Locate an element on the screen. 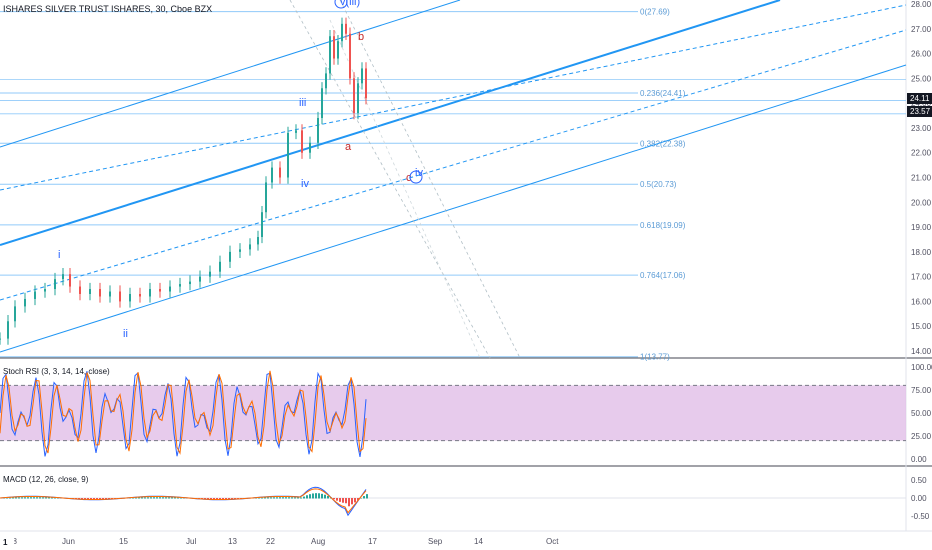  macd-pane is located at coordinates (453, 501).